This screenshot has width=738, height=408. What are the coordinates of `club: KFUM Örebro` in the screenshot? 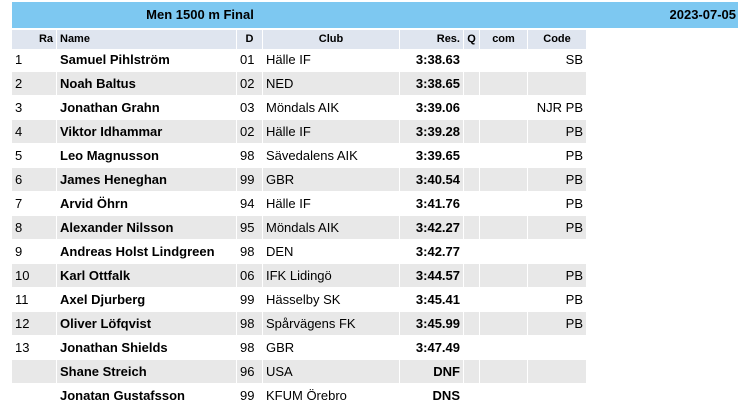 It's located at (331, 396).